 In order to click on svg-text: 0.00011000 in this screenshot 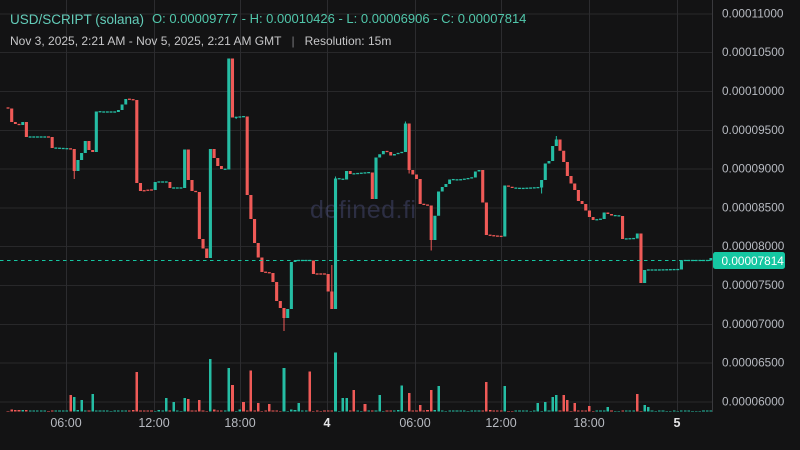, I will do `click(753, 13)`.